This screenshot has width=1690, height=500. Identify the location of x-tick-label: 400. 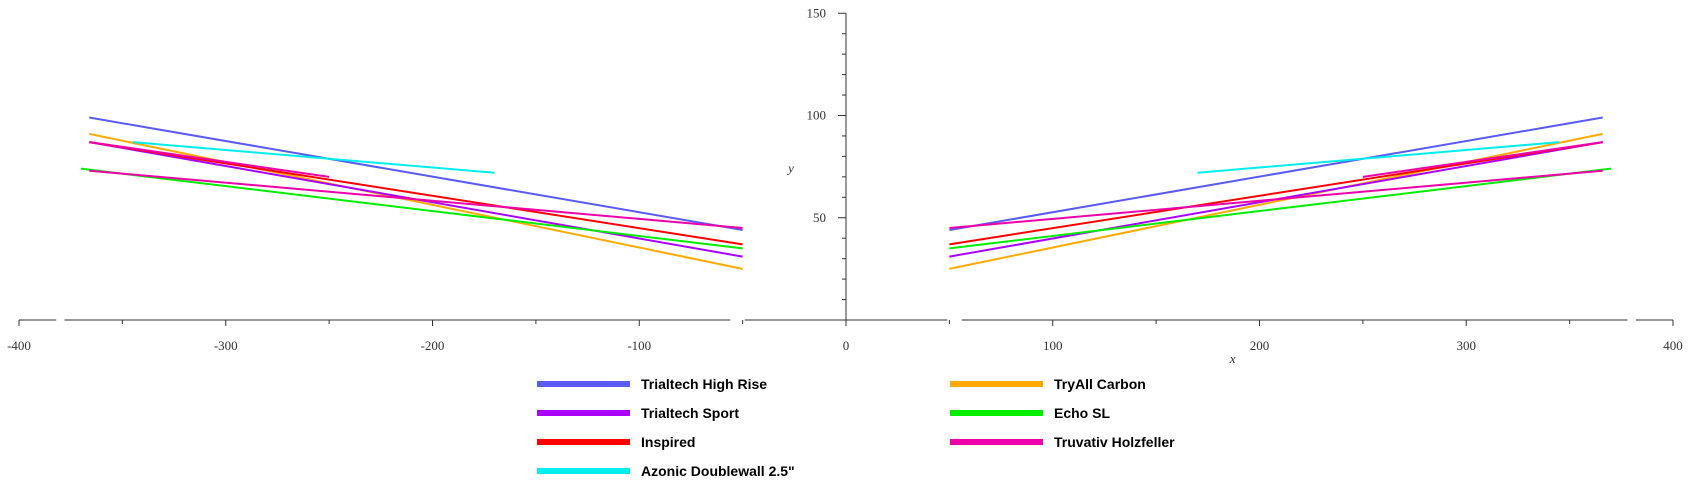
(1673, 345).